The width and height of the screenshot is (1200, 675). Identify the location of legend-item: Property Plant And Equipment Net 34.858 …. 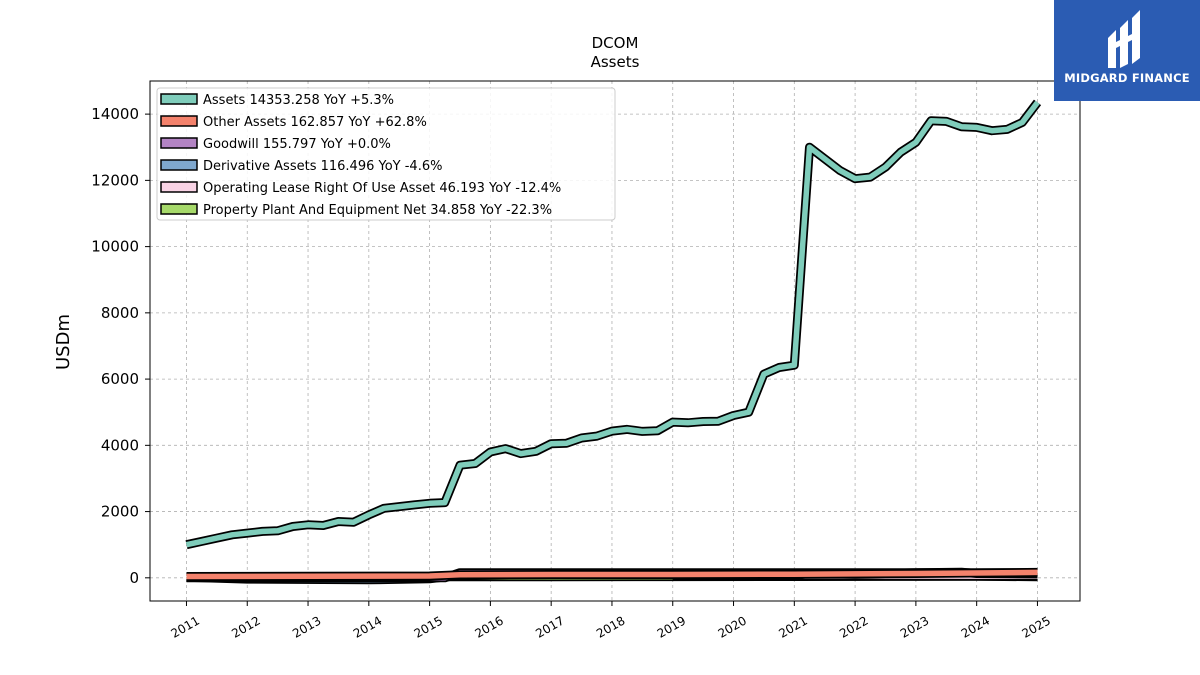
(356, 210).